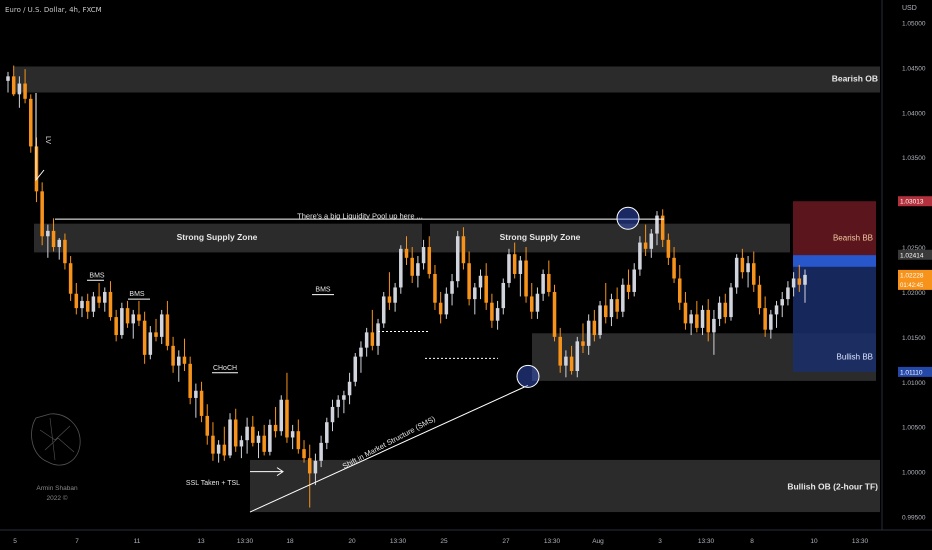  What do you see at coordinates (912, 286) in the screenshot?
I see `price-badge-sublabel-2: 01:42:45` at bounding box center [912, 286].